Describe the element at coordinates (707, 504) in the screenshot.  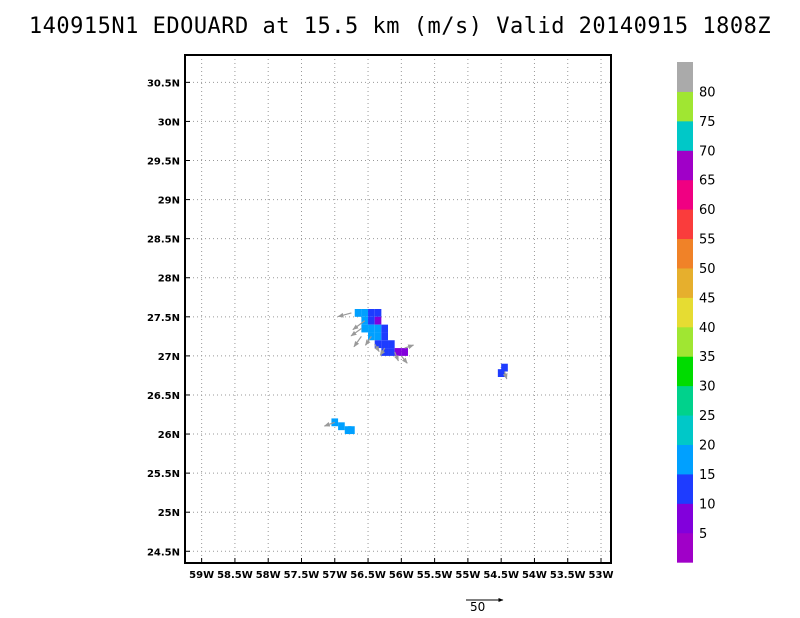
I see `colorbar-label: 10` at that location.